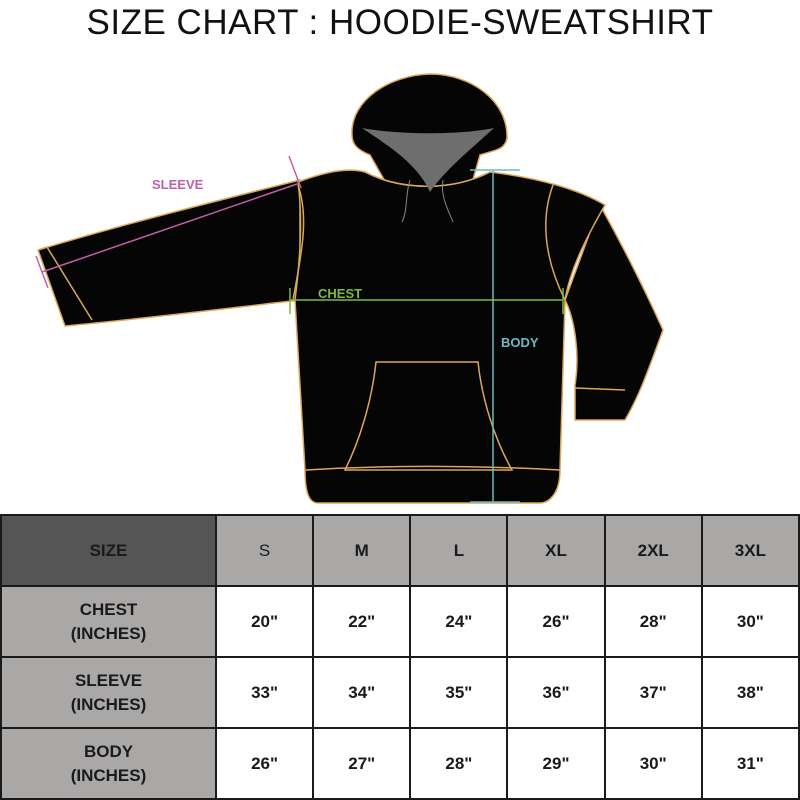 This screenshot has height=800, width=800. What do you see at coordinates (108, 621) in the screenshot?
I see `row-label-chest: CHEST (INCHES)` at bounding box center [108, 621].